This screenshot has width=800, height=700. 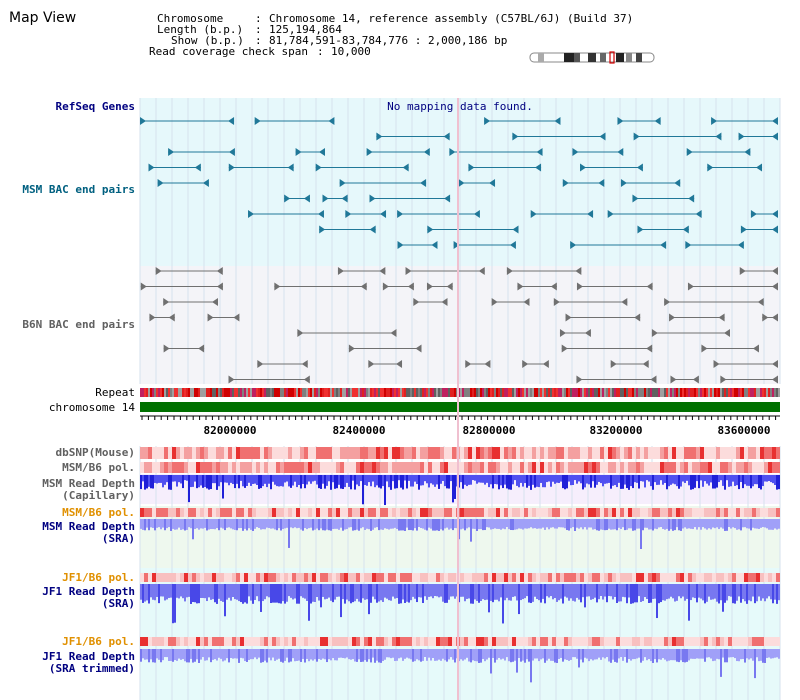 I want to click on track-label-msm-b6-pol: MSM/B6 pol., so click(x=98, y=467).